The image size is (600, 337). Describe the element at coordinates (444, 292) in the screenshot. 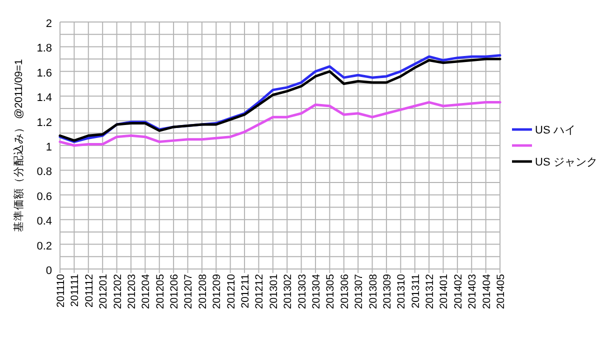

I see `xtick: 201401` at that location.